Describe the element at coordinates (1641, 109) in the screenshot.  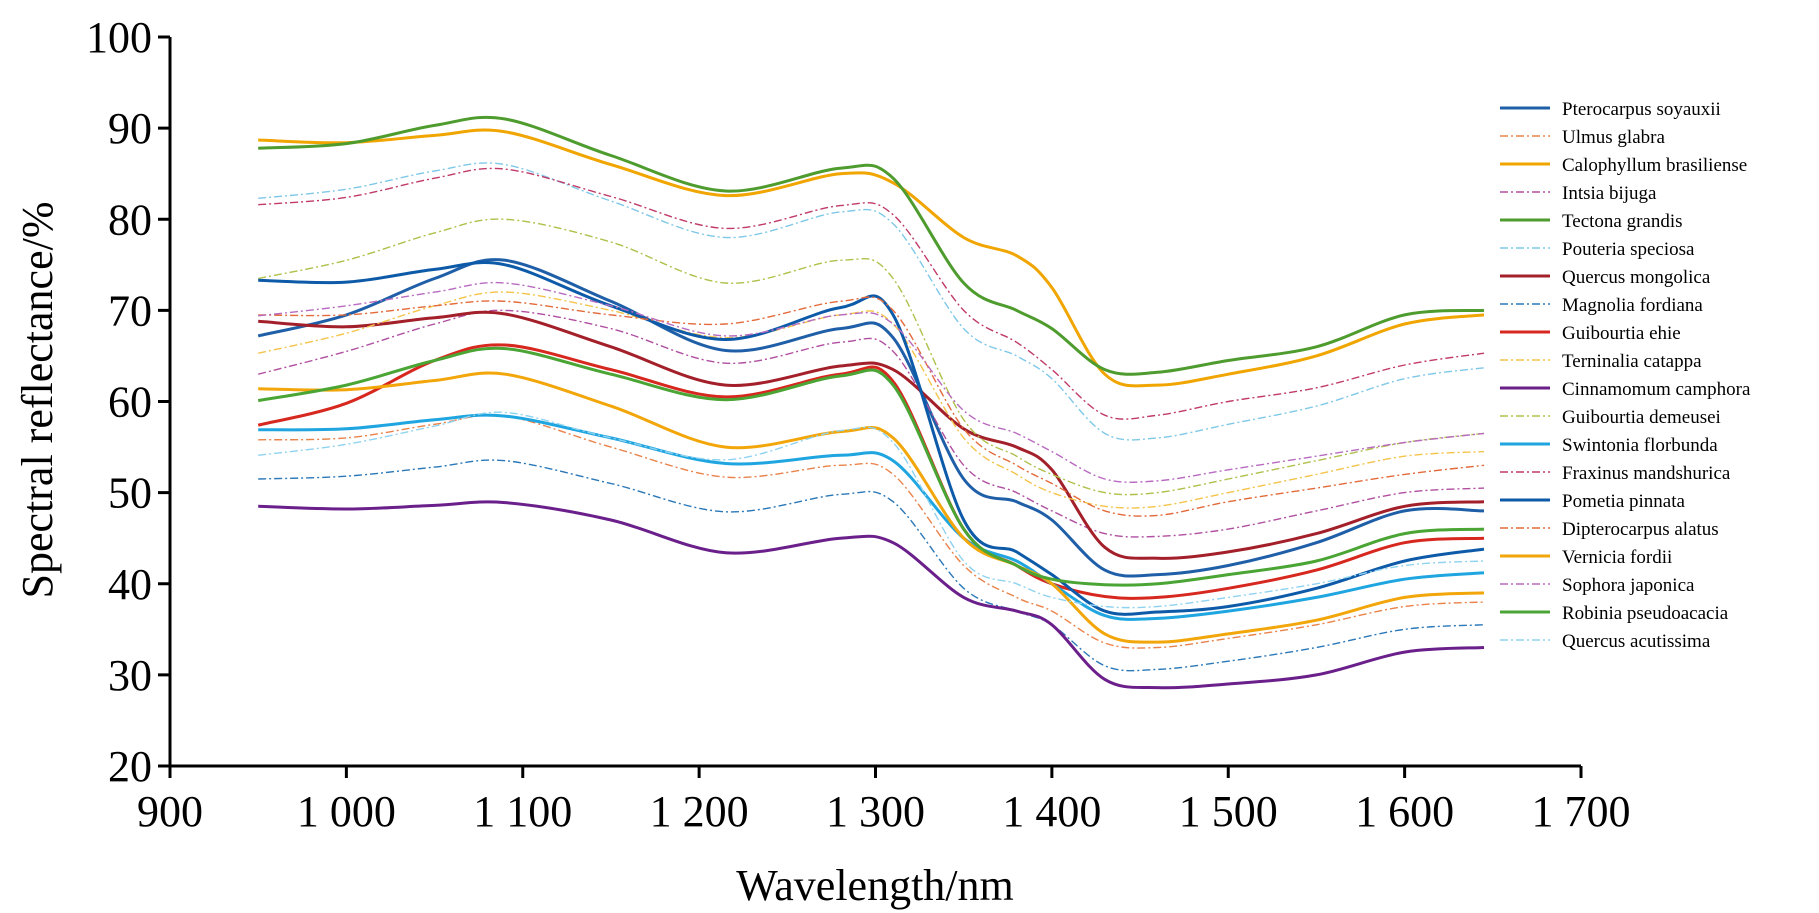
I see `legend-label: Pterocarpus soyauxii` at that location.